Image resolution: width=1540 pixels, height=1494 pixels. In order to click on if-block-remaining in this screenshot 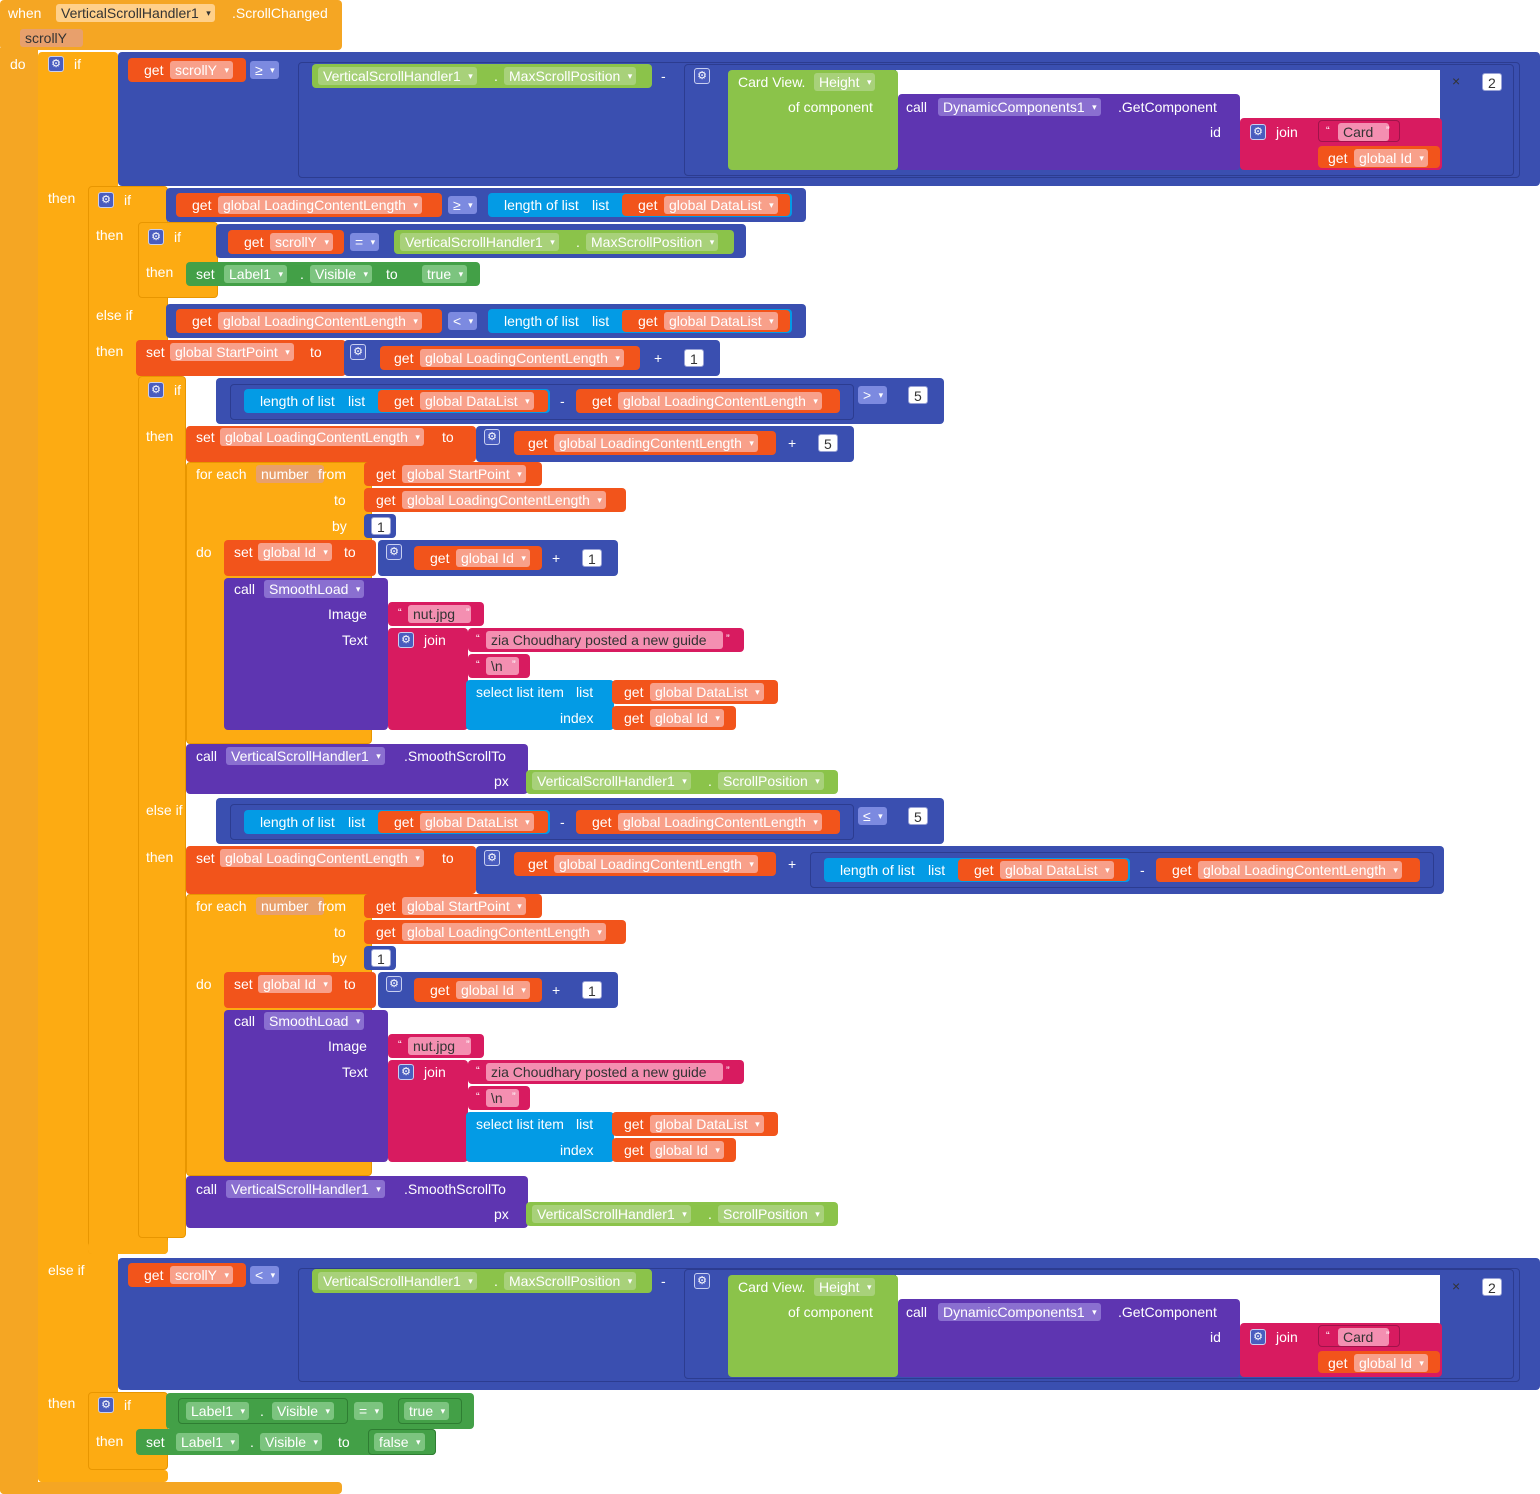, I will do `click(162, 807)`.